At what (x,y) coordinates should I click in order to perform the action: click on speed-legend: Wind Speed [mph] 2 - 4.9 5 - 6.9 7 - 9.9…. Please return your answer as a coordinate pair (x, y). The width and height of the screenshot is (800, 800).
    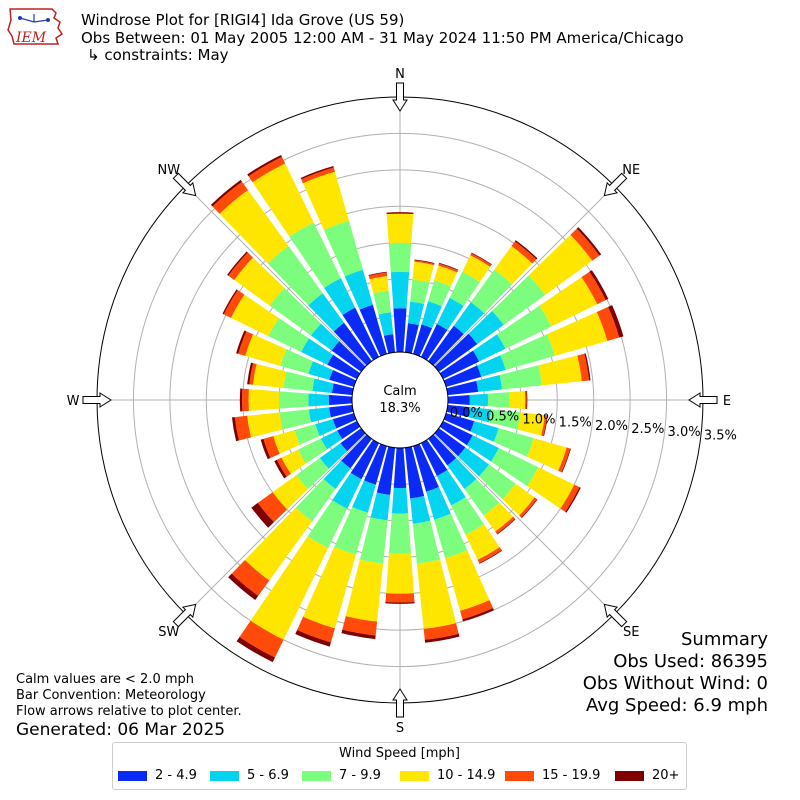
    Looking at the image, I should click on (399, 766).